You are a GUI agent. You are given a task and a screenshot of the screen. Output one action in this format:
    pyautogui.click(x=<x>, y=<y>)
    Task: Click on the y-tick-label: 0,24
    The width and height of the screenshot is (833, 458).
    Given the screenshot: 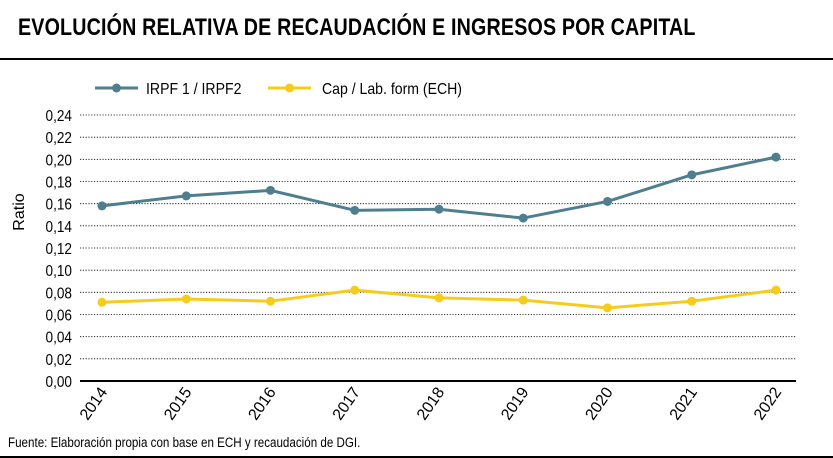 What is the action you would take?
    pyautogui.click(x=59, y=116)
    